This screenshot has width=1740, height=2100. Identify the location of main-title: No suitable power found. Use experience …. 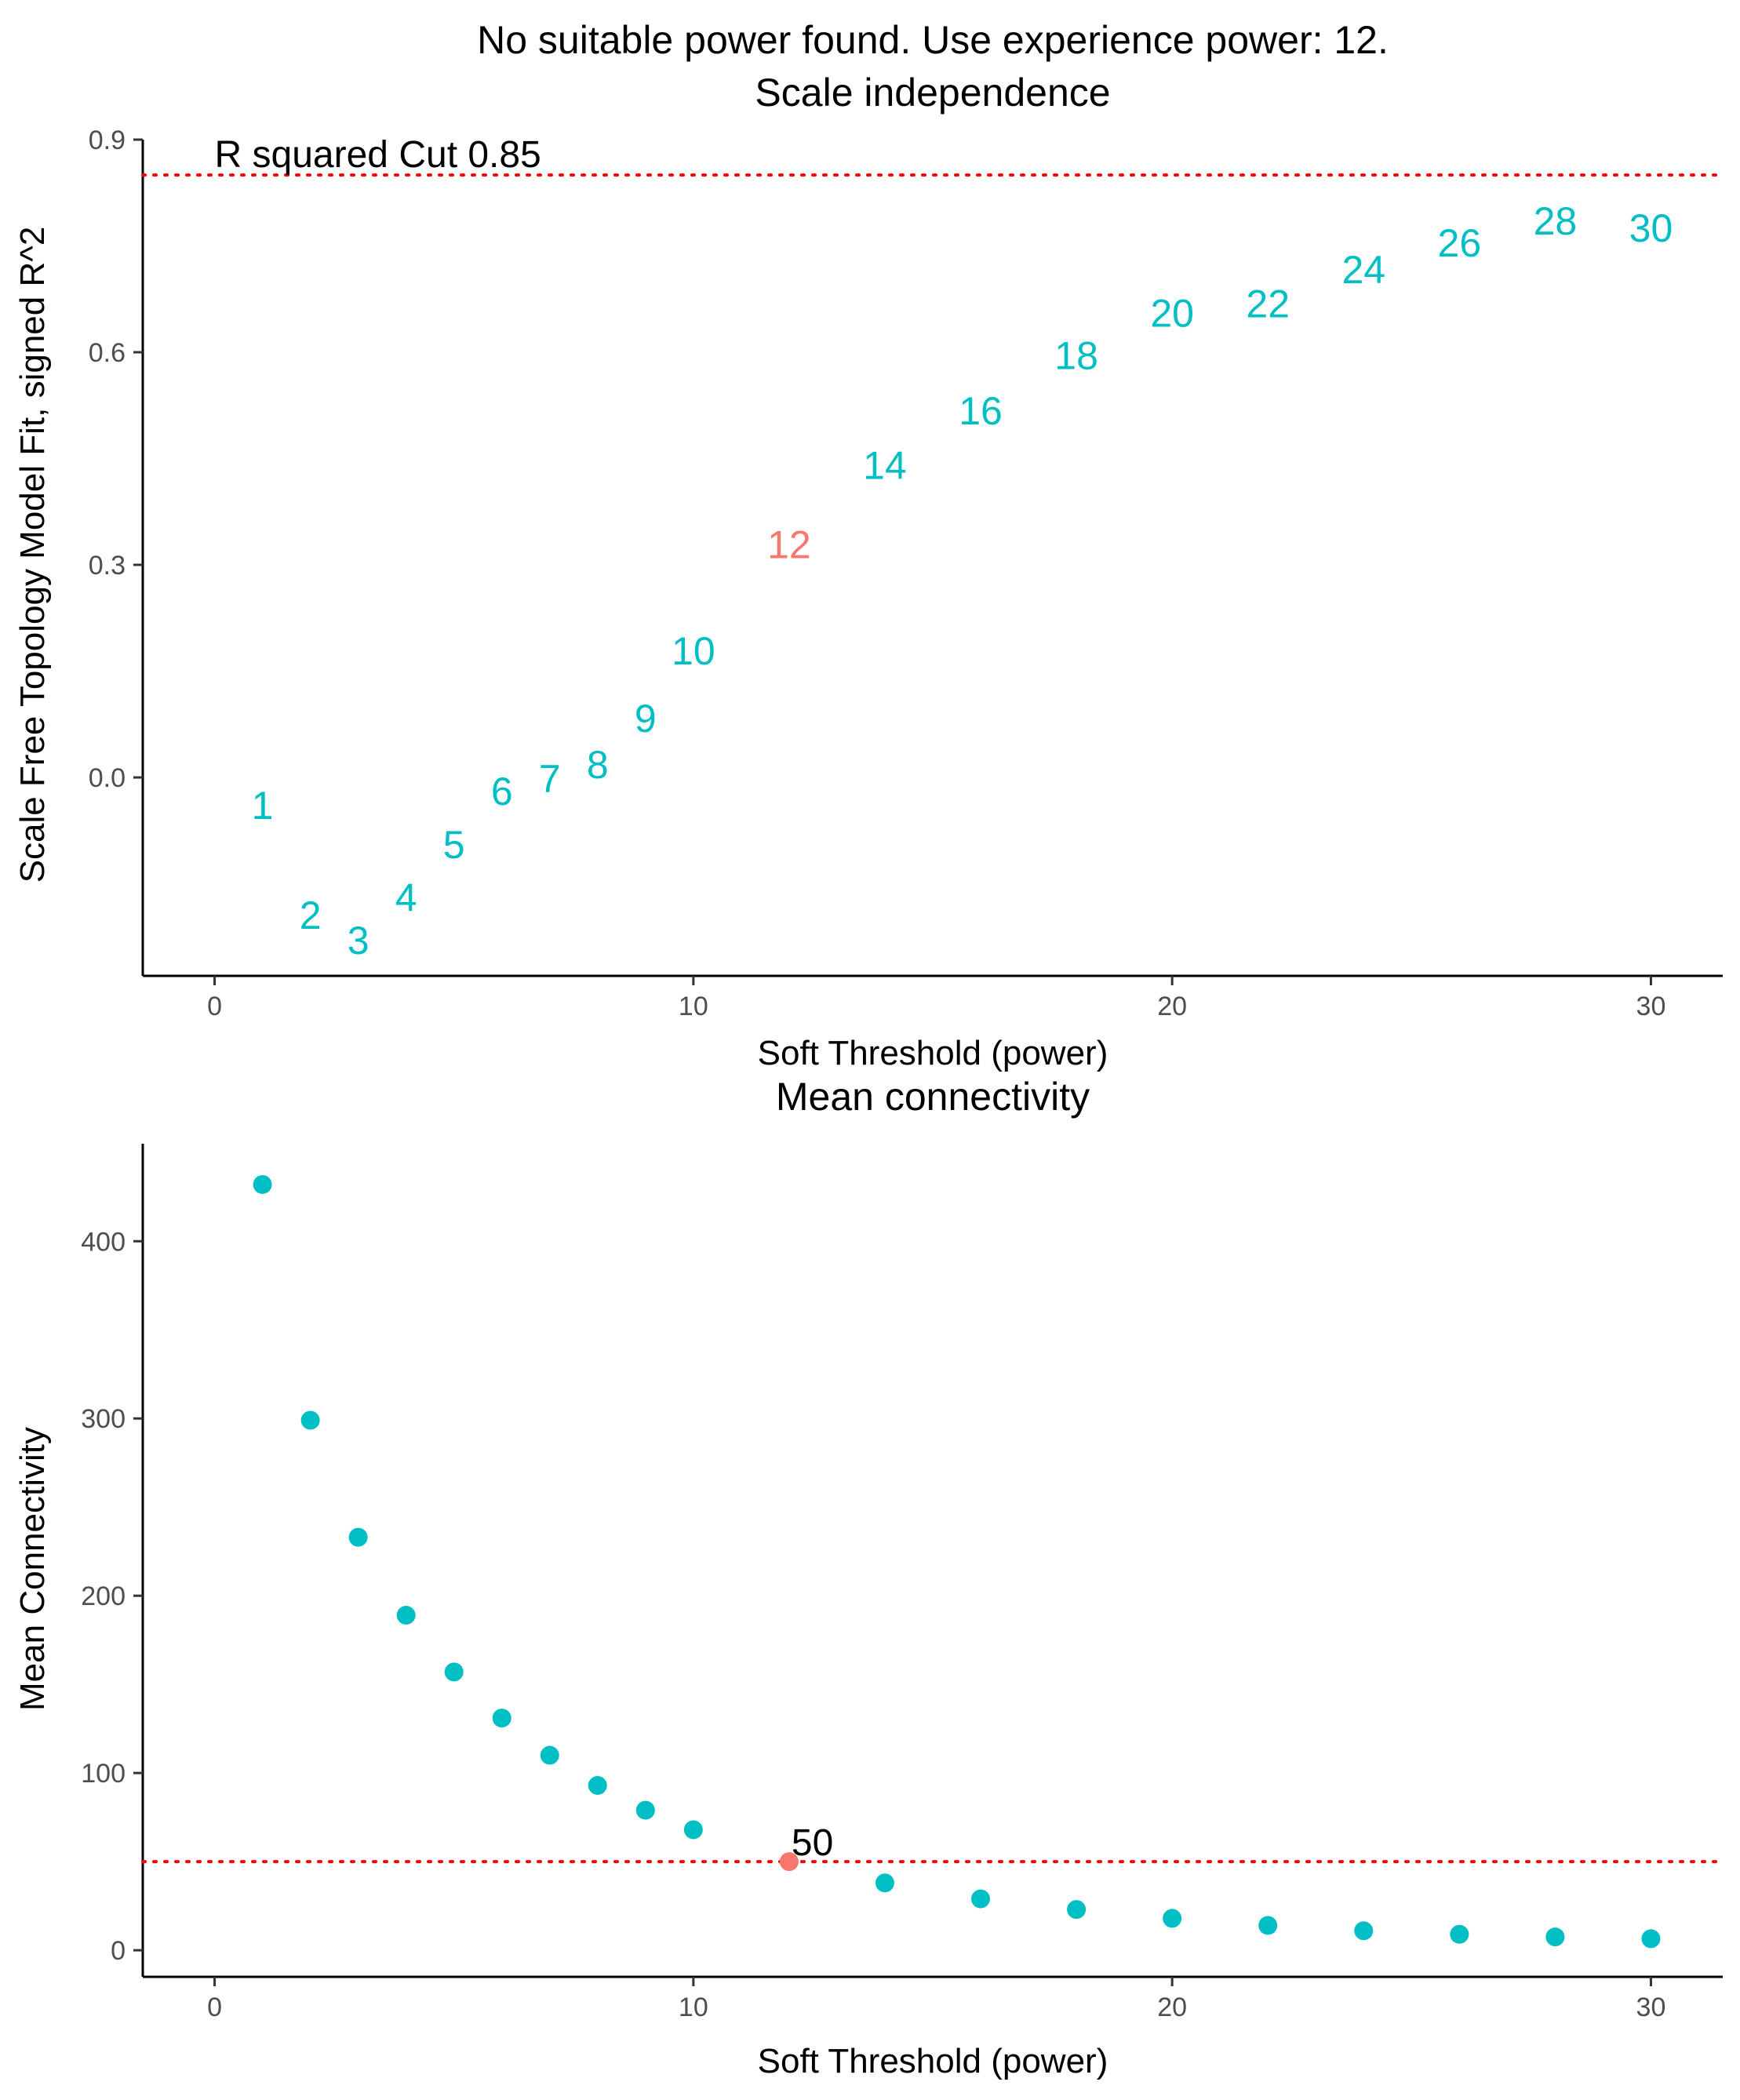
(933, 40).